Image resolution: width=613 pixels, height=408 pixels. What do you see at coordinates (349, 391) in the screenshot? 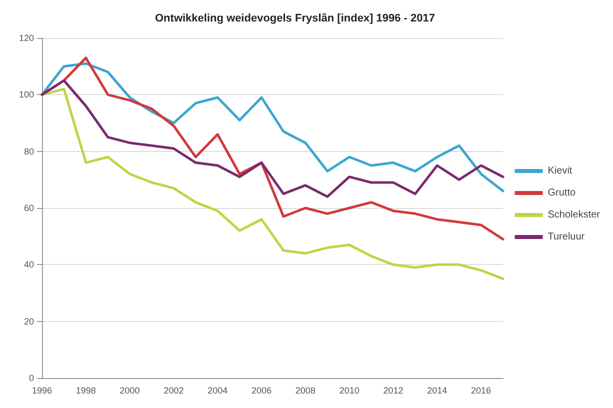
I see `x-tick-label: 2010` at bounding box center [349, 391].